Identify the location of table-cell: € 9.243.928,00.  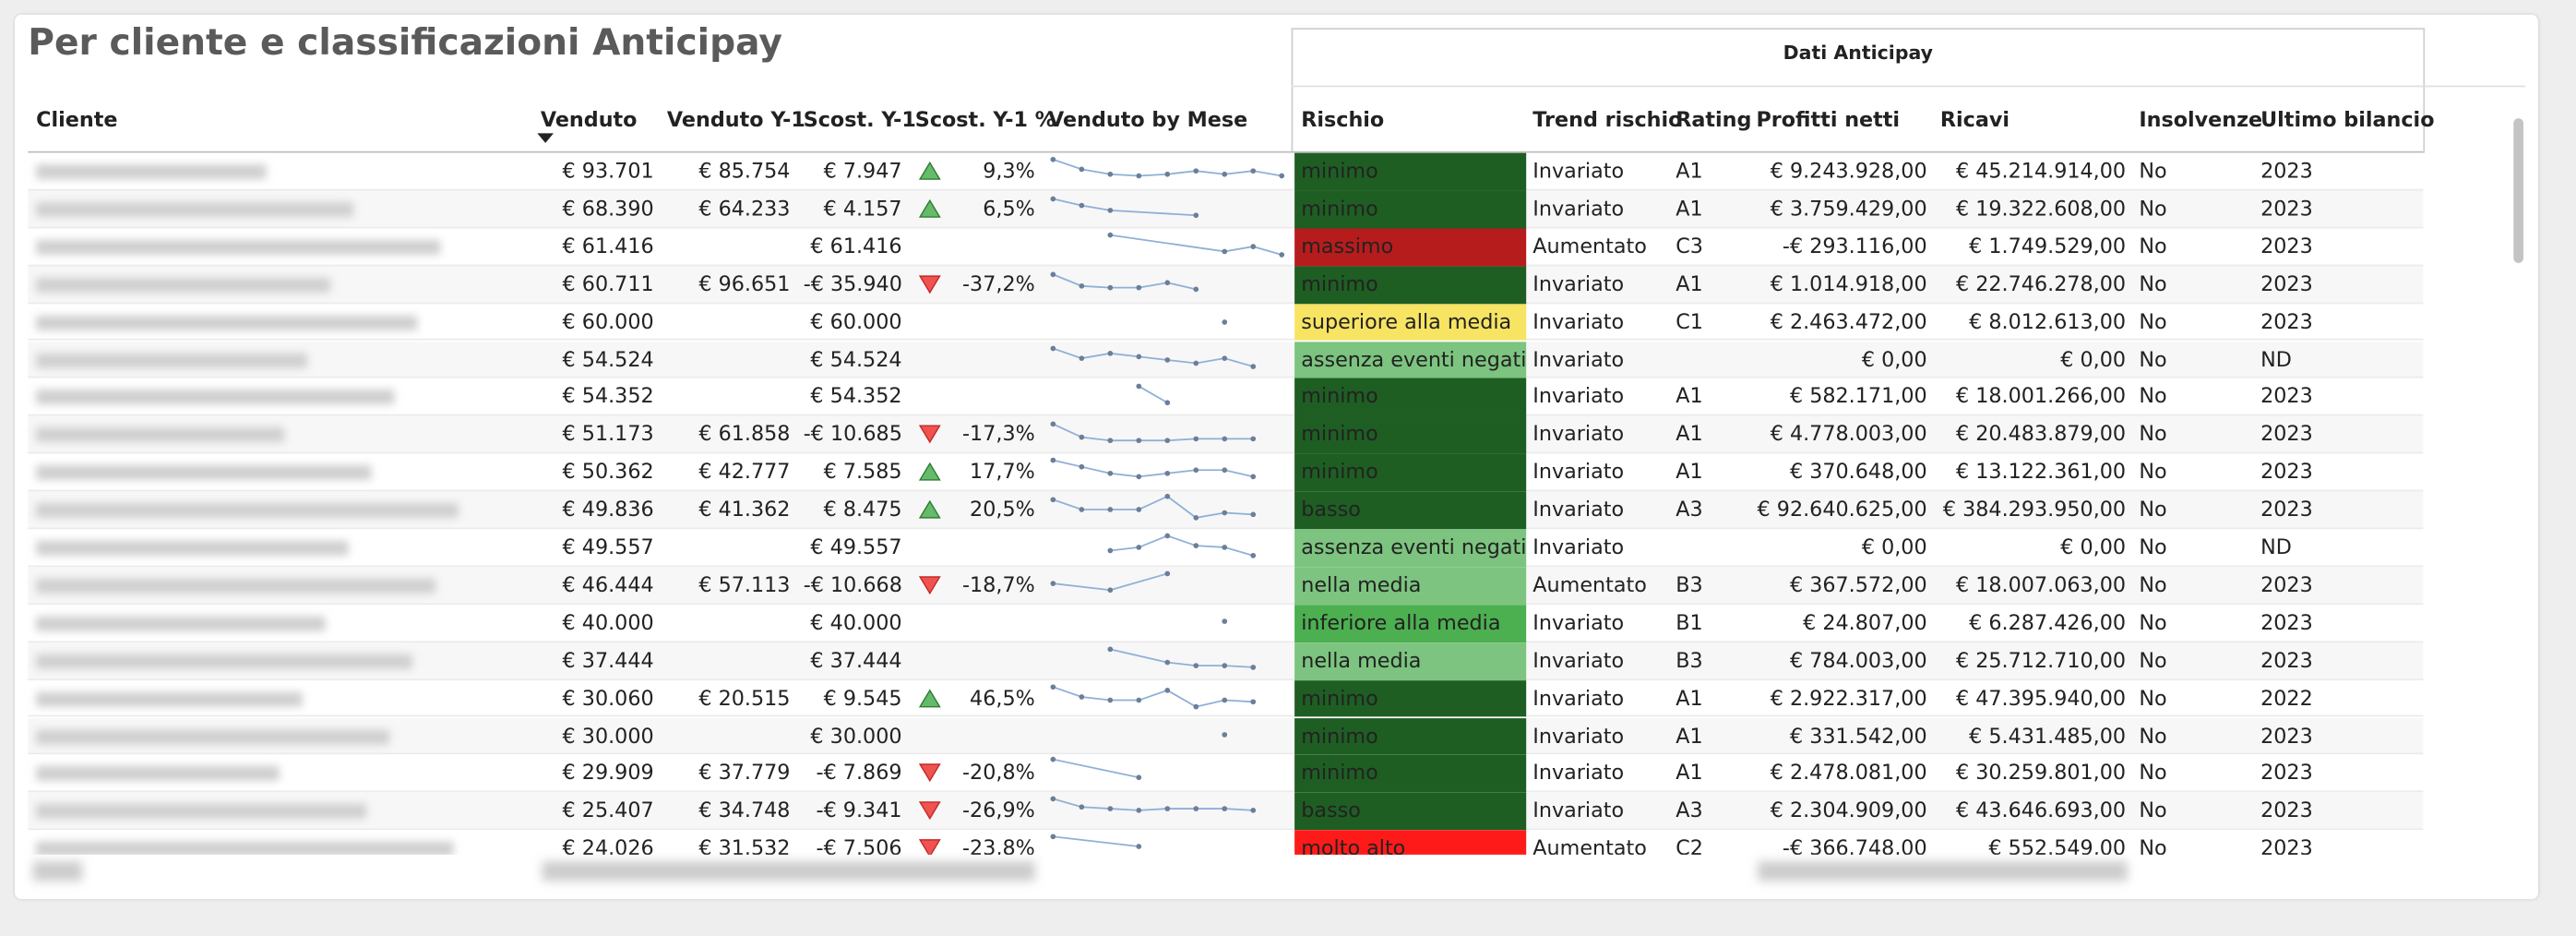
(1848, 170).